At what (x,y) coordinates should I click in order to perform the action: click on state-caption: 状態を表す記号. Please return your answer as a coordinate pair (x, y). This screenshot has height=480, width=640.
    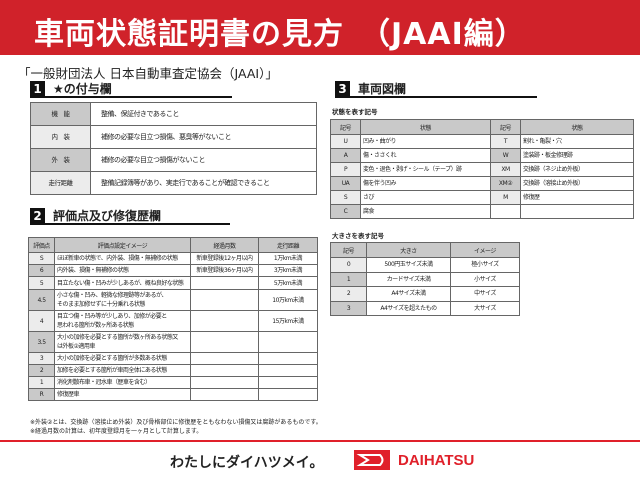
    Looking at the image, I should click on (355, 112).